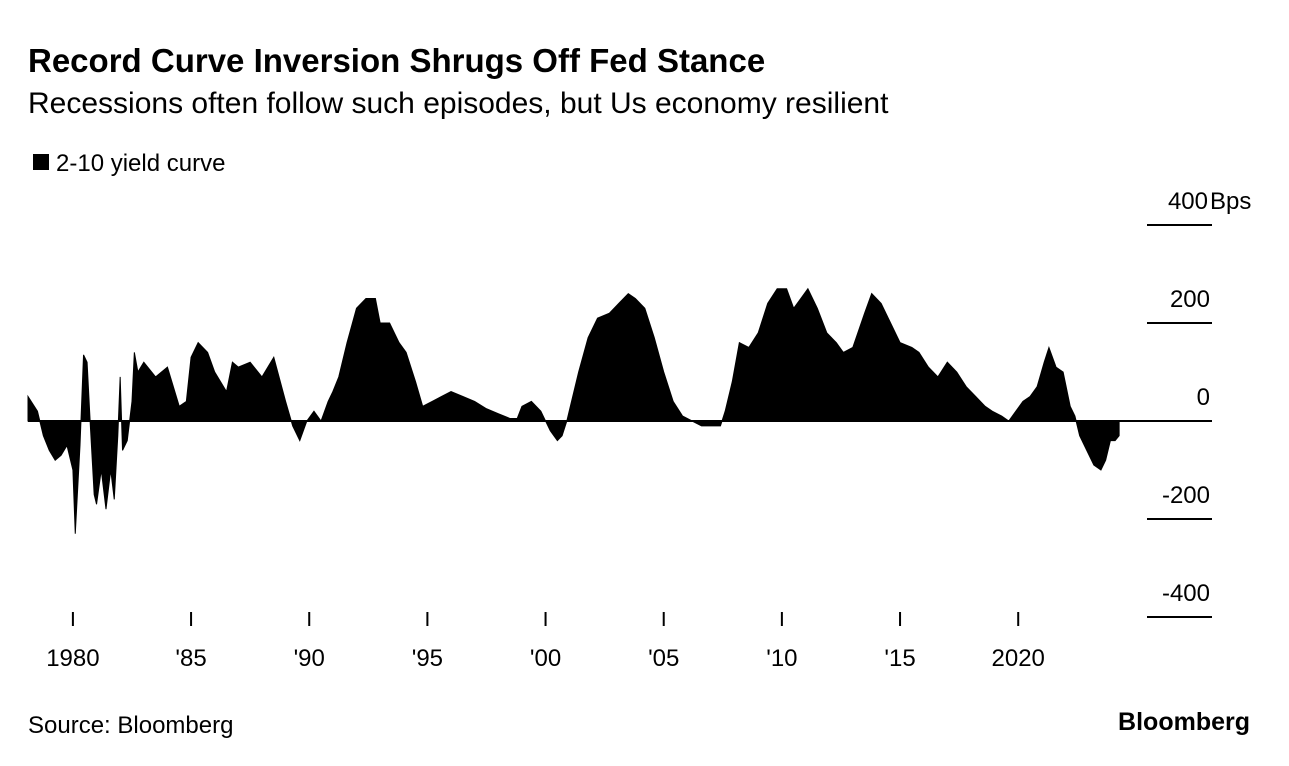 This screenshot has height=766, width=1289. What do you see at coordinates (1186, 495) in the screenshot?
I see `y-tick-label: -200` at bounding box center [1186, 495].